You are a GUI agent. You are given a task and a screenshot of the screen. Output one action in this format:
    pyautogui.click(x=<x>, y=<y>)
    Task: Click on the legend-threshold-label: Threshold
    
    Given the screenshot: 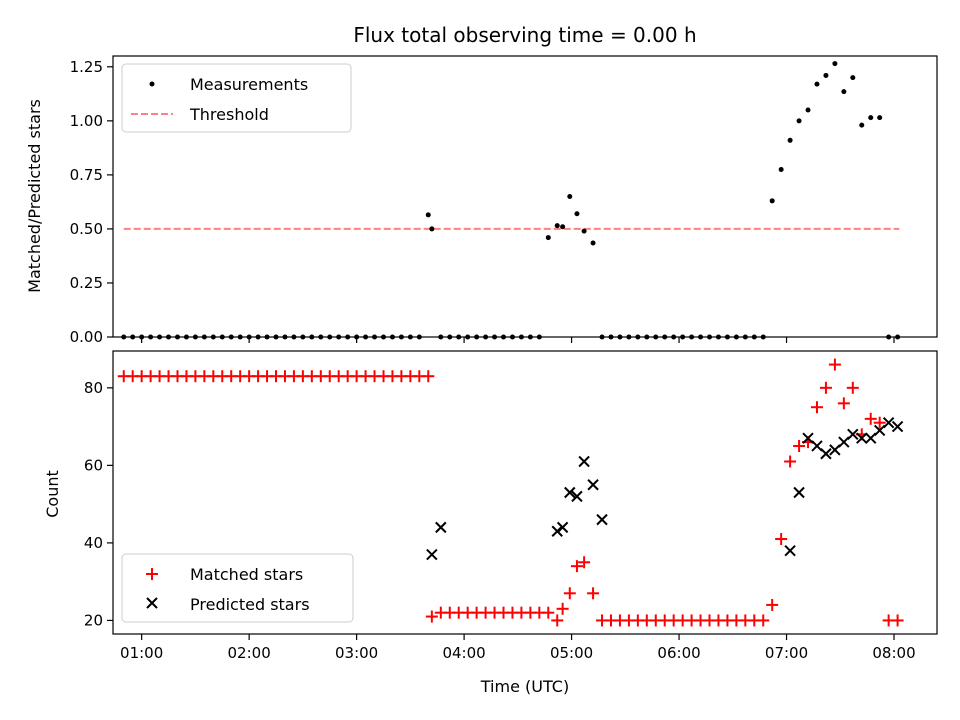 What is the action you would take?
    pyautogui.click(x=229, y=114)
    